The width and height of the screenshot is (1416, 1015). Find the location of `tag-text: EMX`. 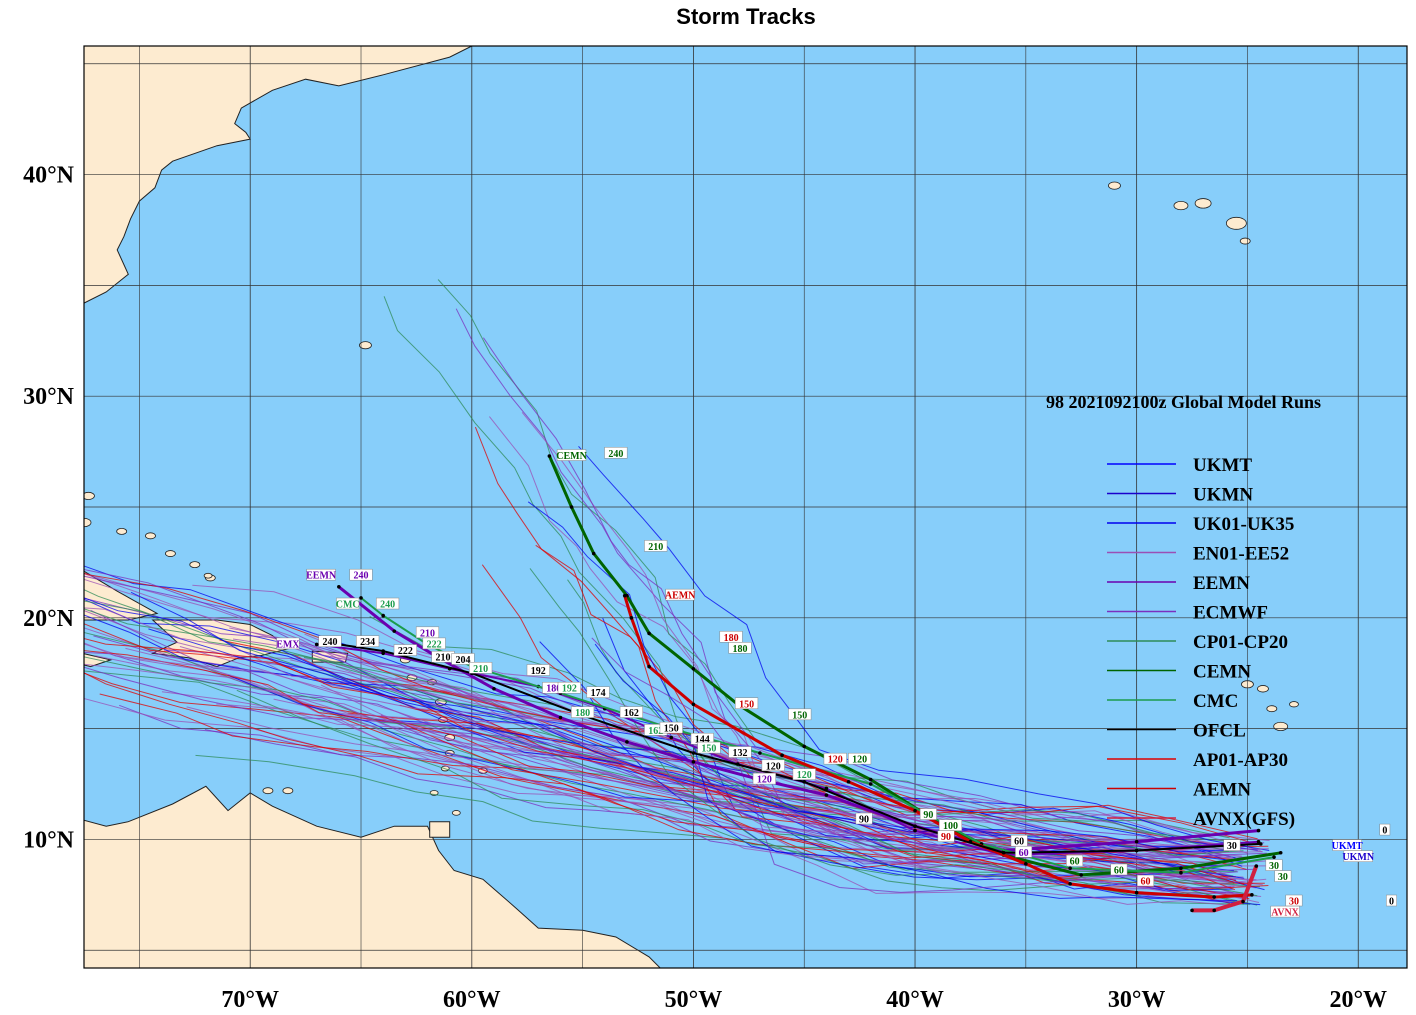

tag-text: EMX is located at coordinates (288, 644).